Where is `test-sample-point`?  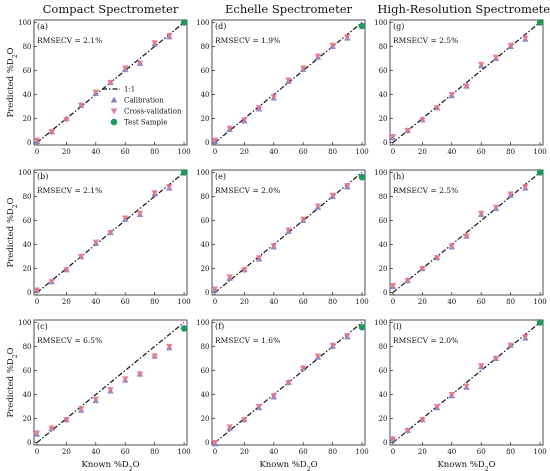
test-sample-point is located at coordinates (184, 22).